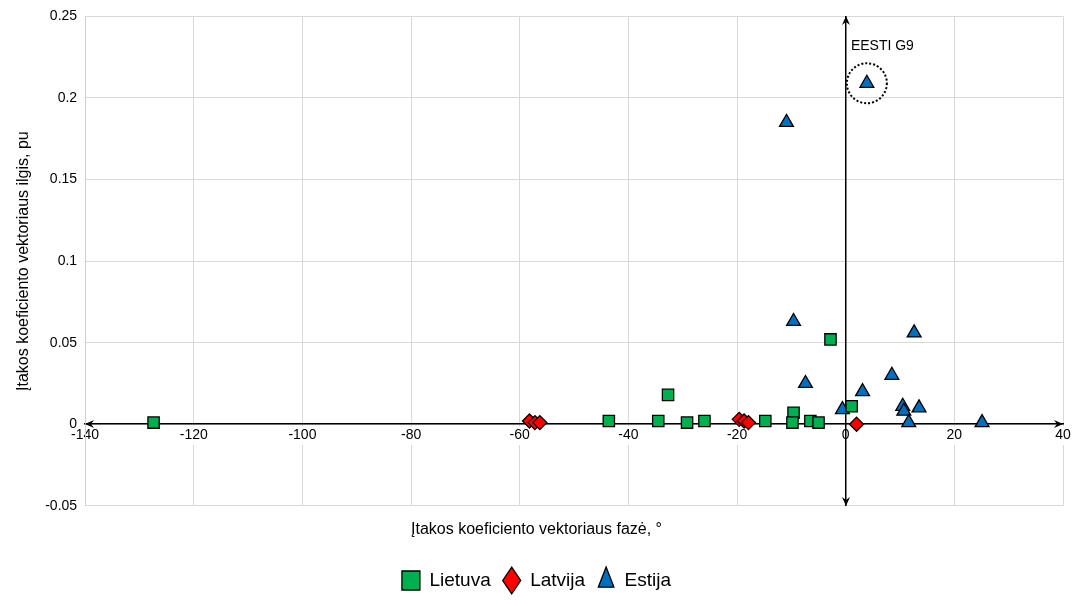 This screenshot has height=606, width=1087. Describe the element at coordinates (558, 579) in the screenshot. I see `legend-label: Latvija` at that location.